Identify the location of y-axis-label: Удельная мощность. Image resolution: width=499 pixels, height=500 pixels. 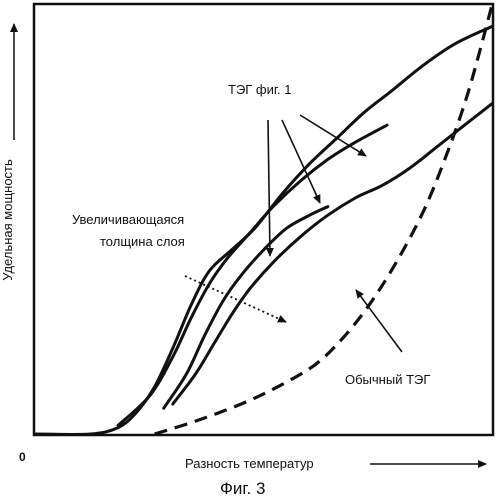
(7, 220).